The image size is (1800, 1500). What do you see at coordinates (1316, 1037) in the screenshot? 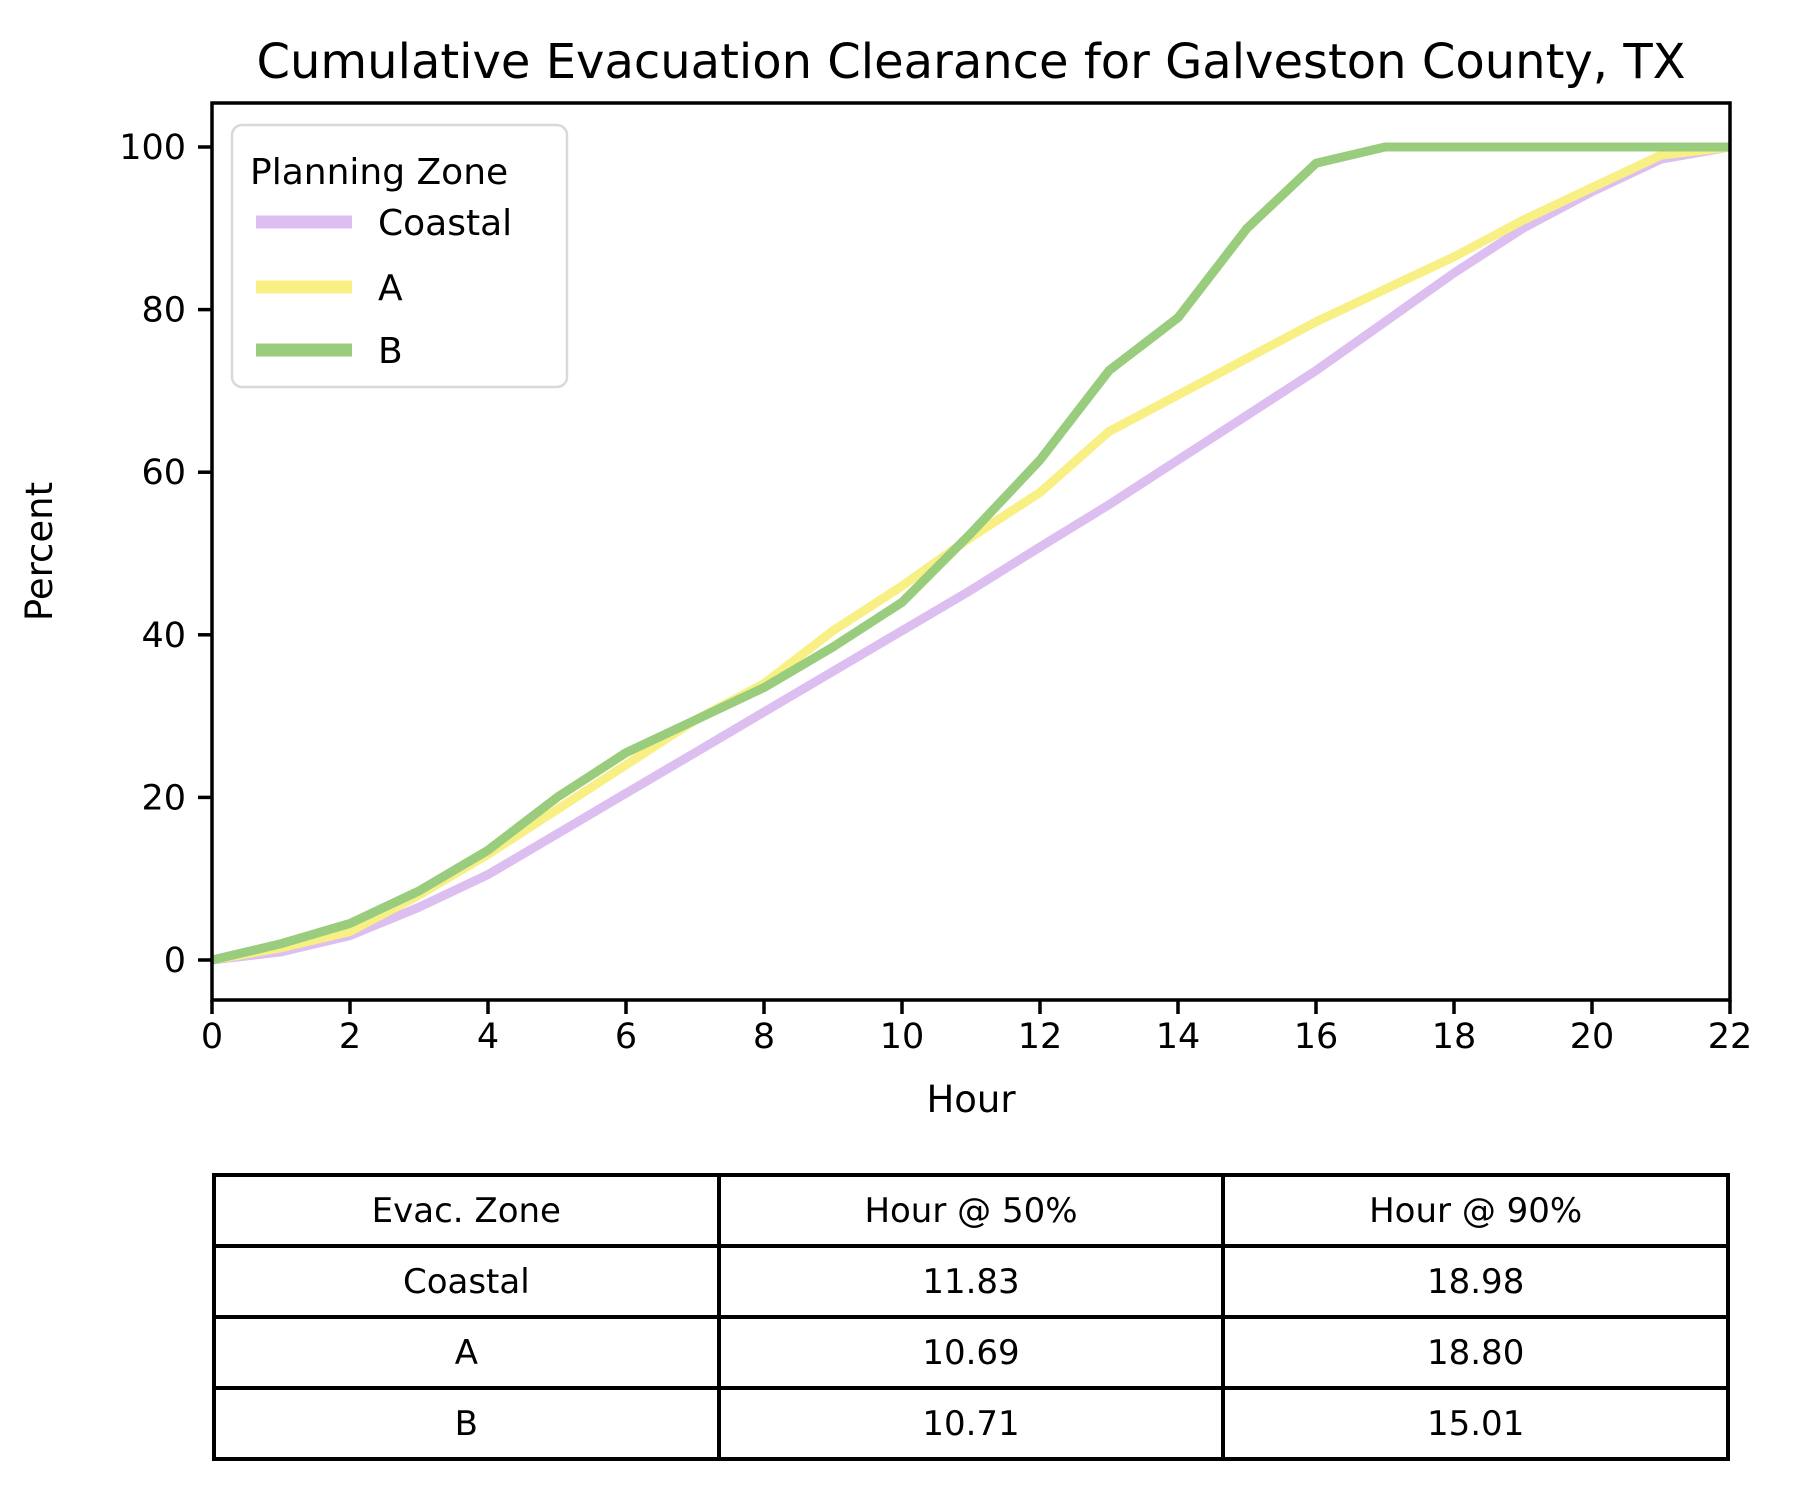
I see `x-tick-label: 16` at bounding box center [1316, 1037].